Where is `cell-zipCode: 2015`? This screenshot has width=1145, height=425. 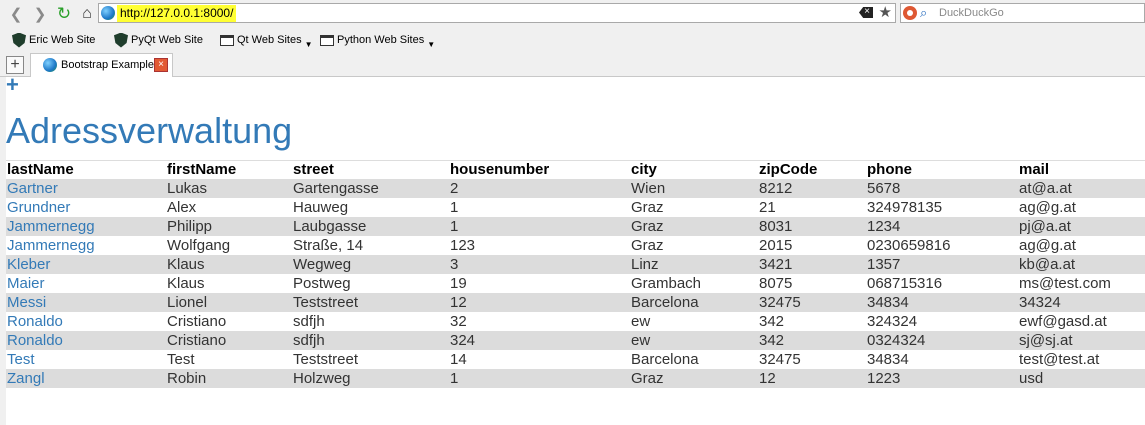 cell-zipCode: 2015 is located at coordinates (776, 245).